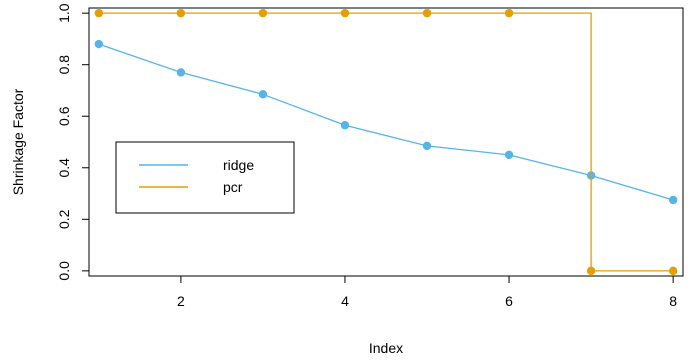 Image resolution: width=688 pixels, height=360 pixels. I want to click on y-axis-title: Shrinkage Factor, so click(18, 141).